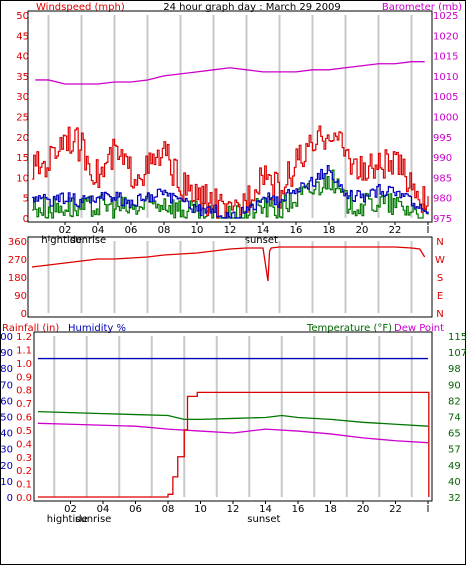  What do you see at coordinates (22, 158) in the screenshot?
I see `windspeed-tick-label: 15` at bounding box center [22, 158].